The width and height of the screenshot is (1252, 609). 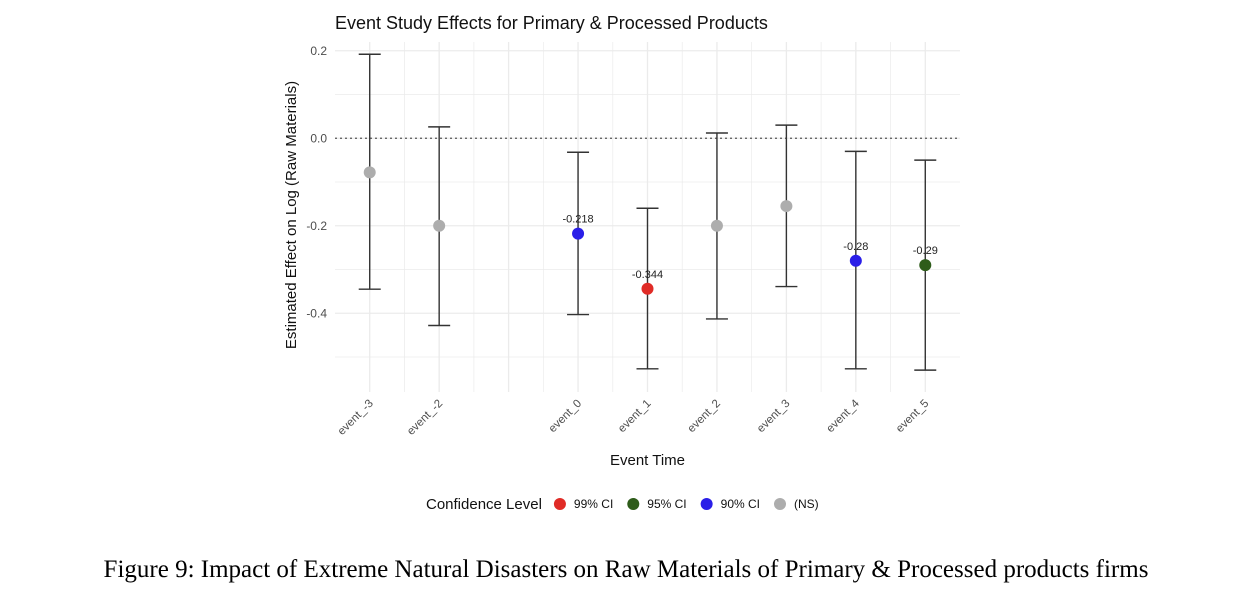 I want to click on point-event_-3, so click(x=369, y=172).